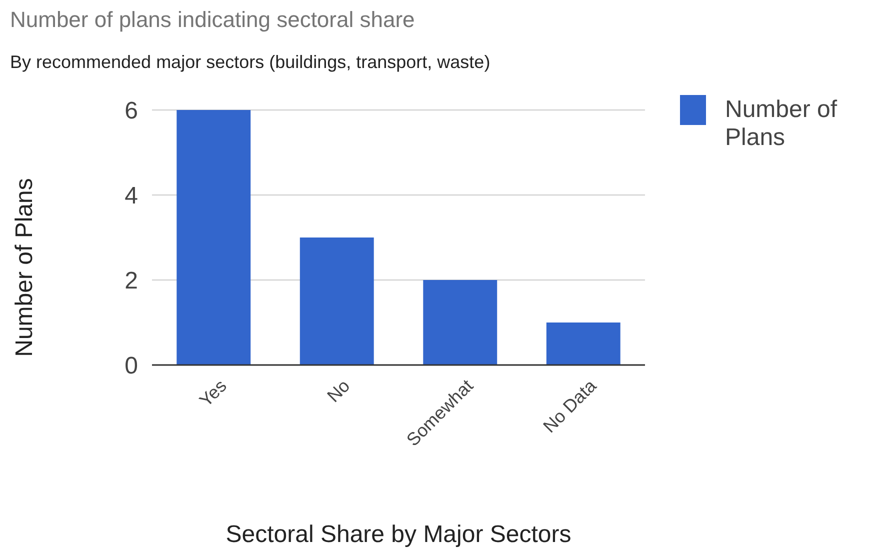  What do you see at coordinates (338, 391) in the screenshot?
I see `x-tick-label: No` at bounding box center [338, 391].